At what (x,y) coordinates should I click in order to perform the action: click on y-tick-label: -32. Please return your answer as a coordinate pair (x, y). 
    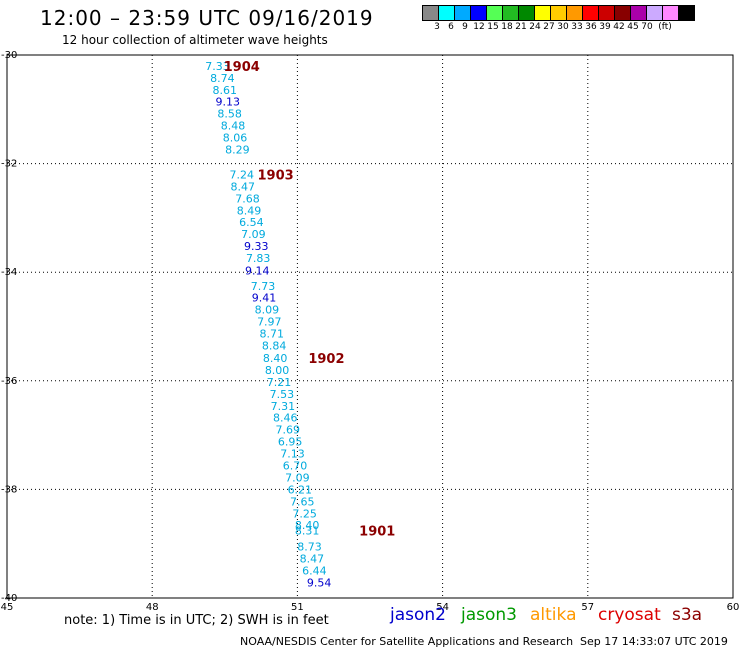
    Looking at the image, I should click on (9, 164).